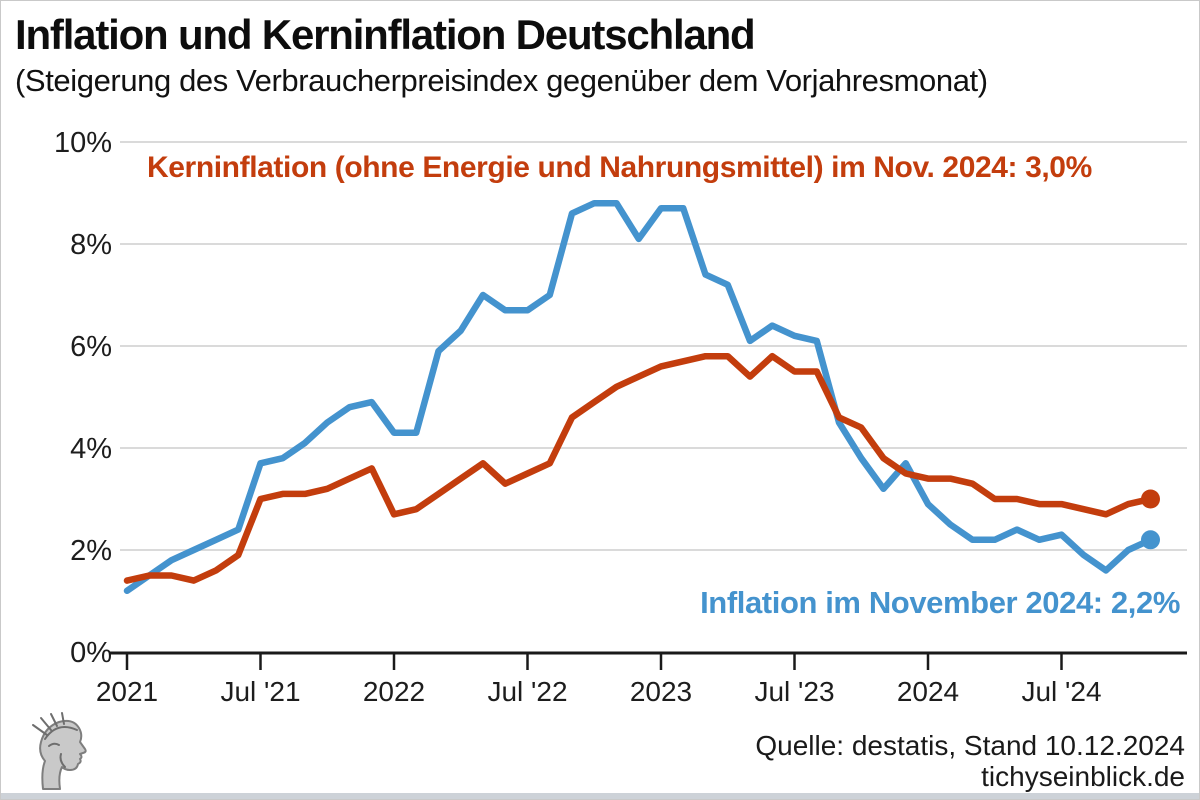 The image size is (1200, 800). What do you see at coordinates (1061, 691) in the screenshot?
I see `x-tick-label: Jul '24` at bounding box center [1061, 691].